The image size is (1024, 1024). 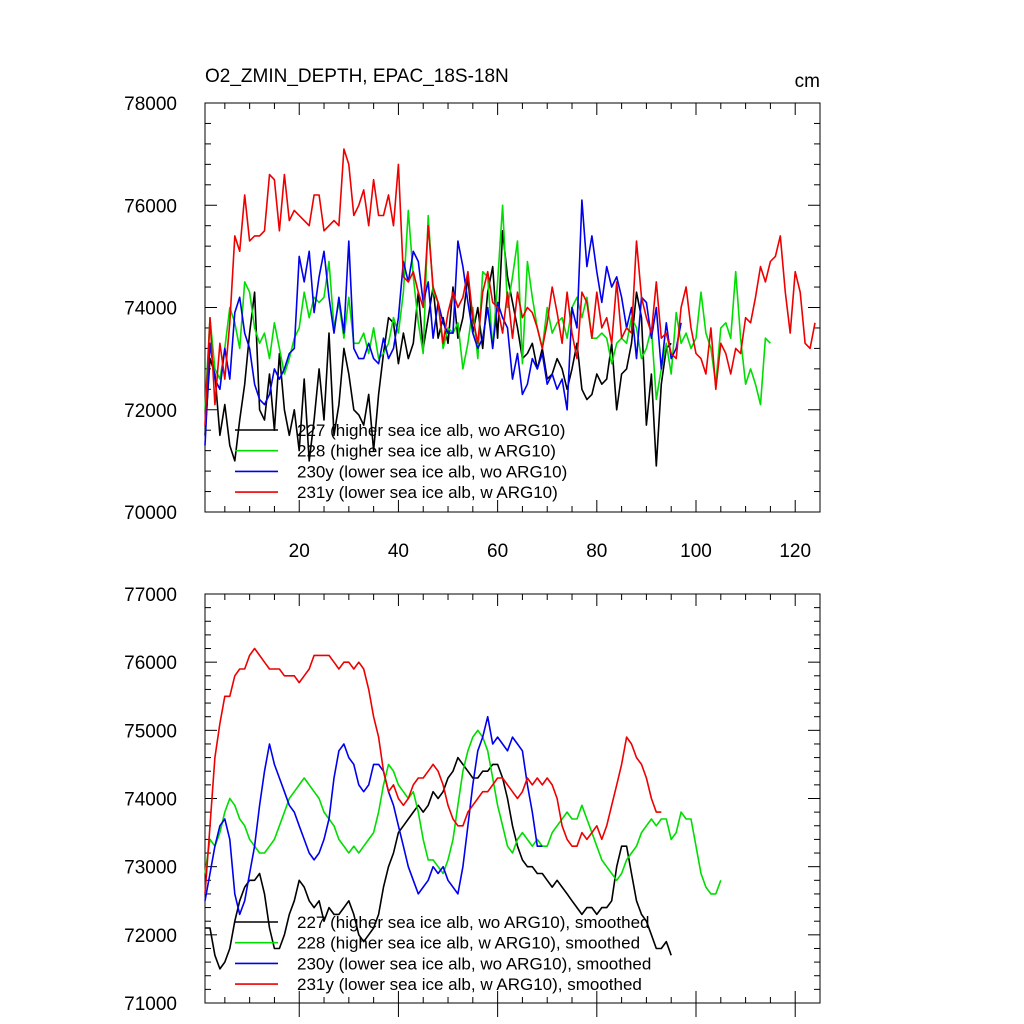 What do you see at coordinates (696, 551) in the screenshot?
I see `x-tick-label: 100` at bounding box center [696, 551].